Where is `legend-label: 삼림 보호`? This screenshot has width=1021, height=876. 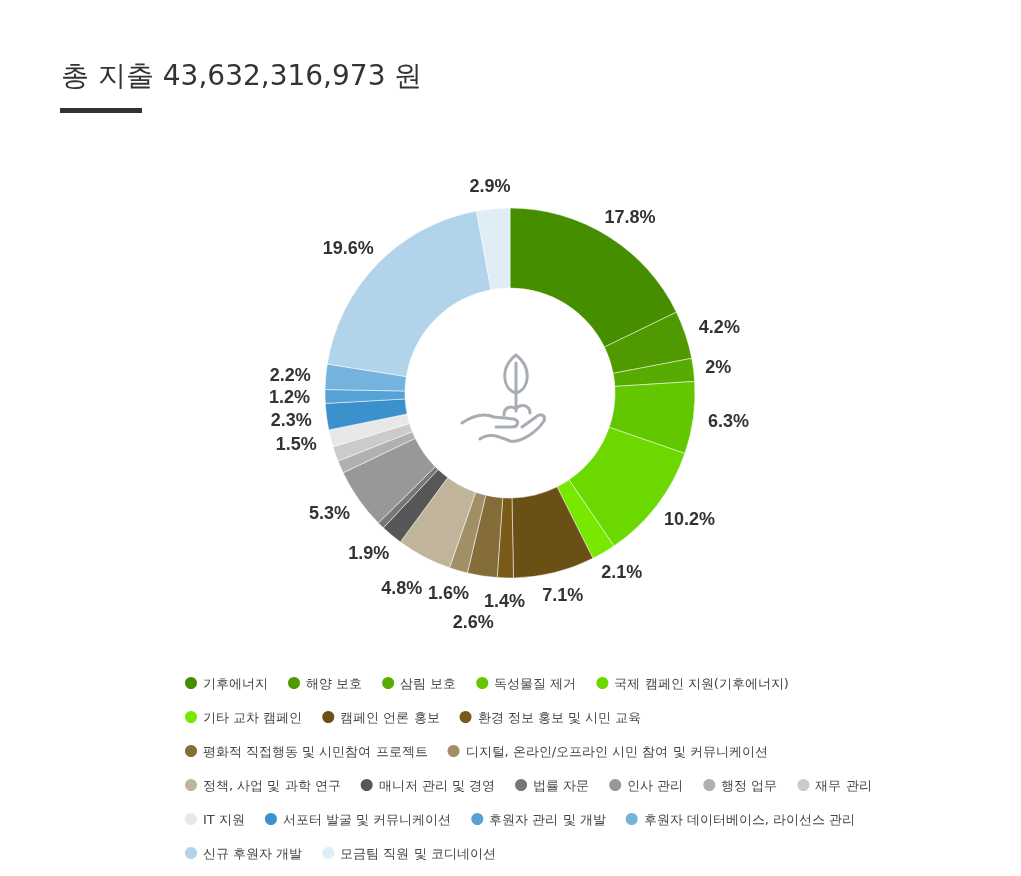
legend-label: 삼림 보호 is located at coordinates (428, 683).